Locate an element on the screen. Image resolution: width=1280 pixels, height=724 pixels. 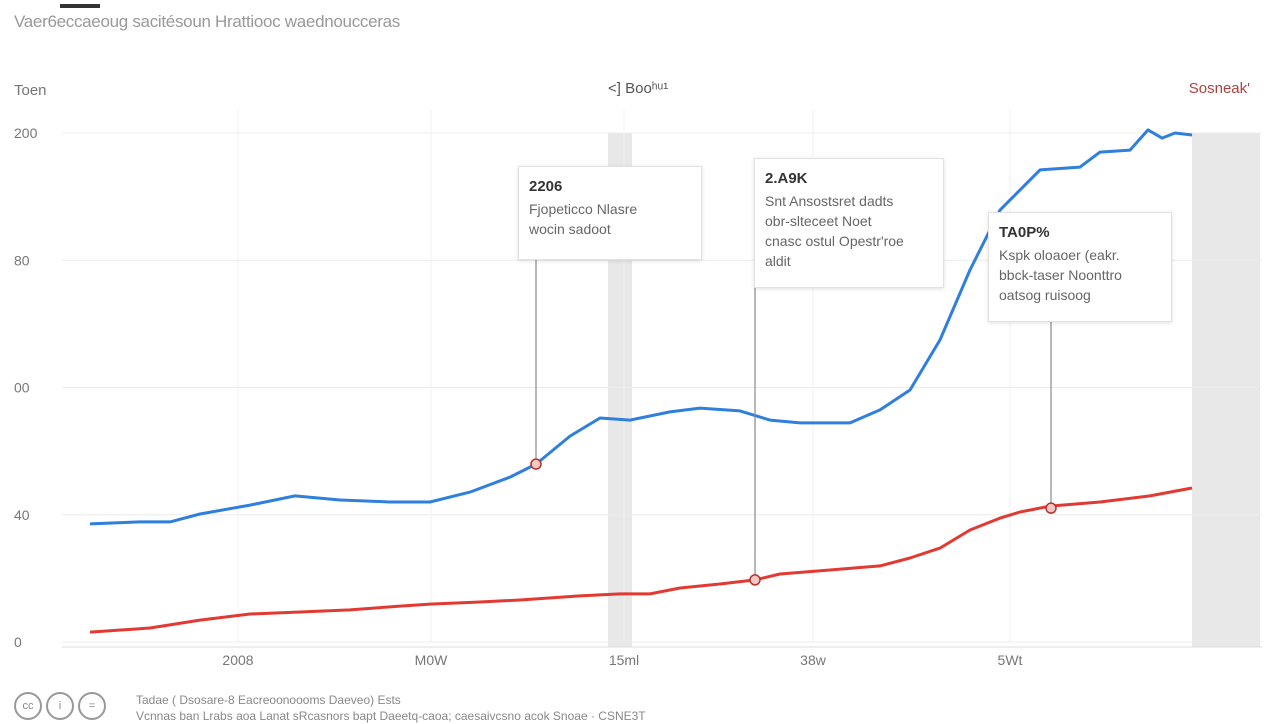
y-tick-label: 80 is located at coordinates (22, 260).